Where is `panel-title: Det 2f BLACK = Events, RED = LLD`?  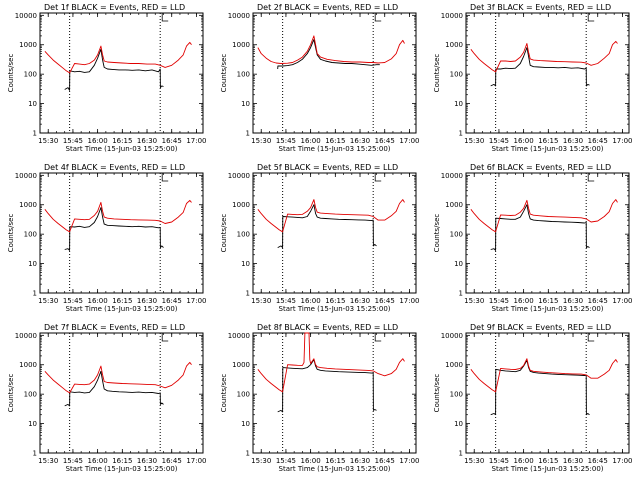
panel-title: Det 2f BLACK = Events, RED = LLD is located at coordinates (327, 7).